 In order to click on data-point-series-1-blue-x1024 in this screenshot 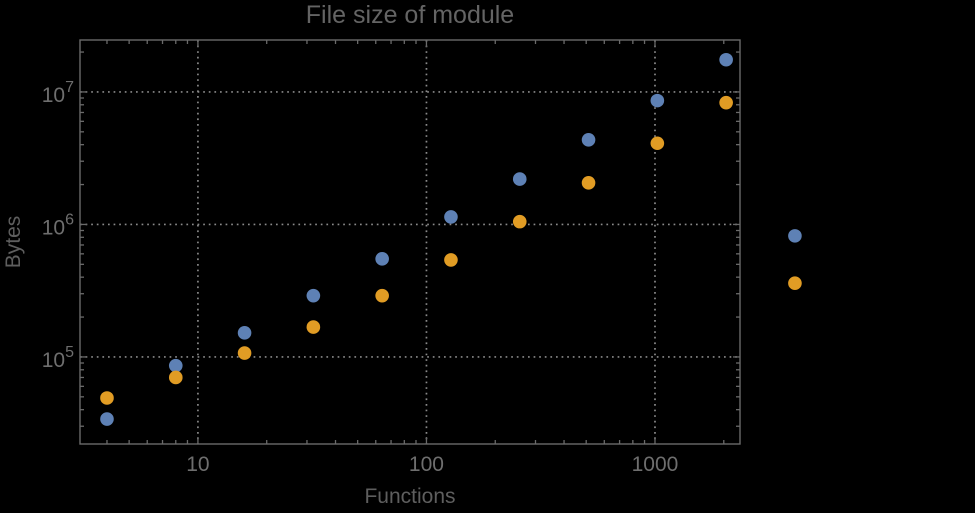, I will do `click(657, 100)`.